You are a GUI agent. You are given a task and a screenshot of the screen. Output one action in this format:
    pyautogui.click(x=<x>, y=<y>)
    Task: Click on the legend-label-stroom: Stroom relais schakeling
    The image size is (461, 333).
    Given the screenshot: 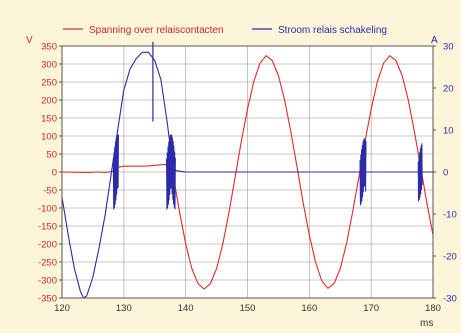 What is the action you would take?
    pyautogui.click(x=332, y=30)
    